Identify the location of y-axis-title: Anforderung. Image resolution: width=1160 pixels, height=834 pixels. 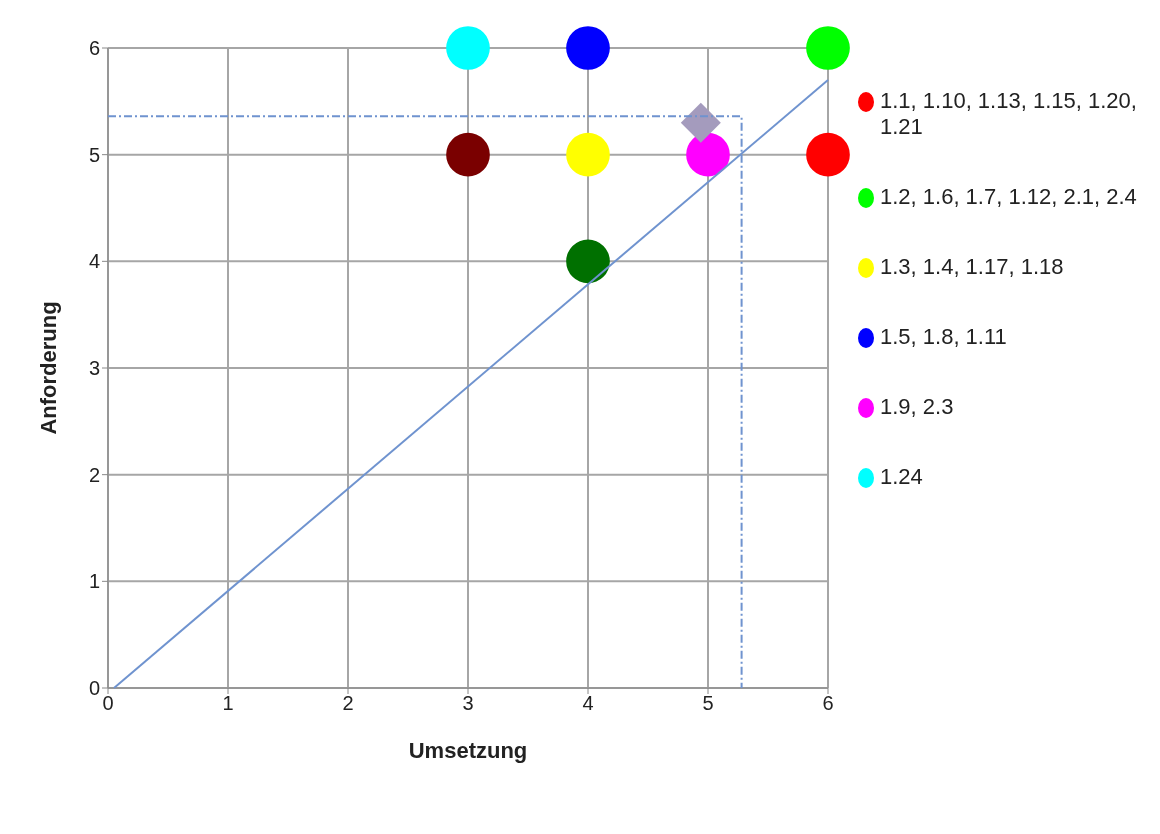
(48, 368).